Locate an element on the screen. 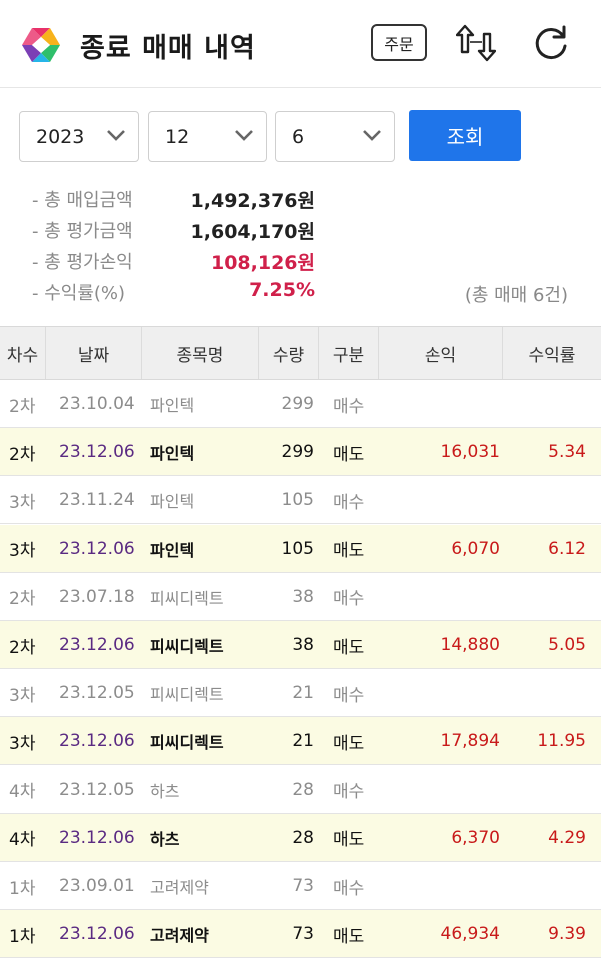 The height and width of the screenshot is (959, 601). year-select: 2023 is located at coordinates (79, 136).